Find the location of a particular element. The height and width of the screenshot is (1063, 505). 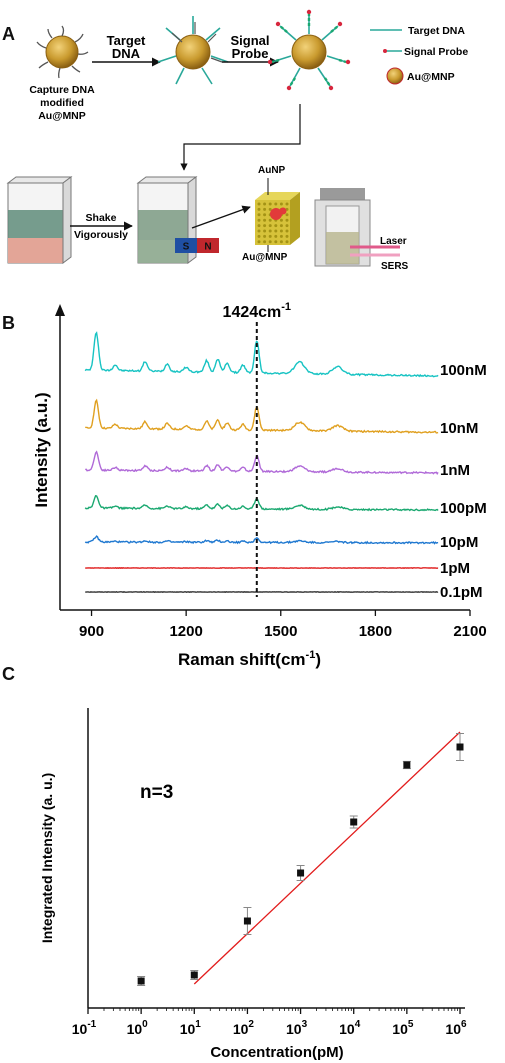

replicate-annotation: n=3 is located at coordinates (156, 792).